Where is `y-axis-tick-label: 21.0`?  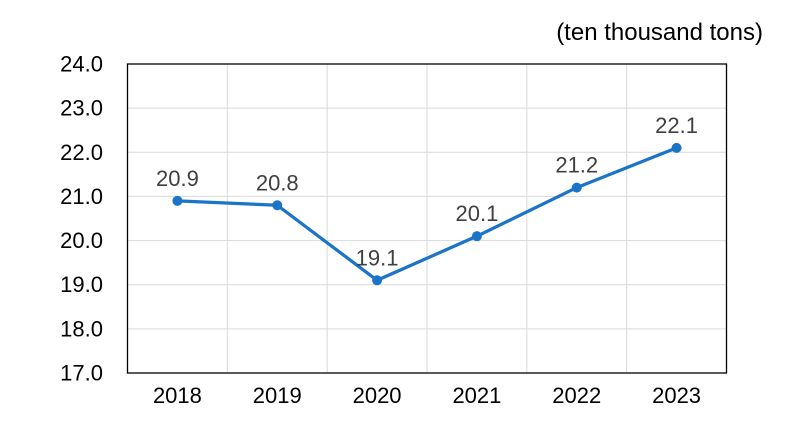
y-axis-tick-label: 21.0 is located at coordinates (81, 196).